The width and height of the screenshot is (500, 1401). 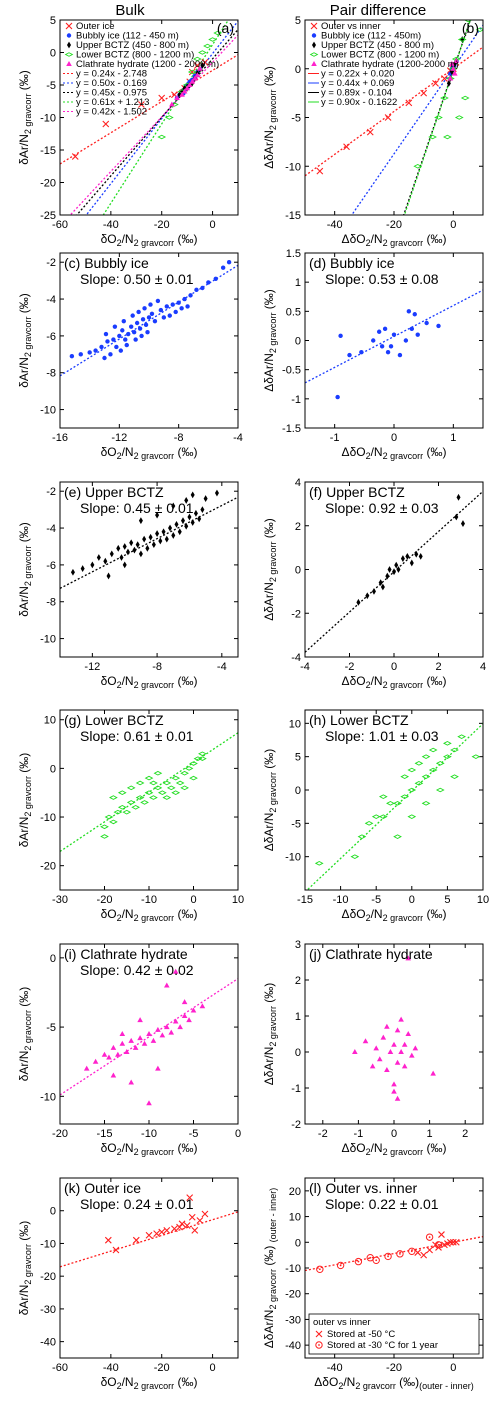 What do you see at coordinates (295, 1192) in the screenshot?
I see `y-tick-label: 20` at bounding box center [295, 1192].